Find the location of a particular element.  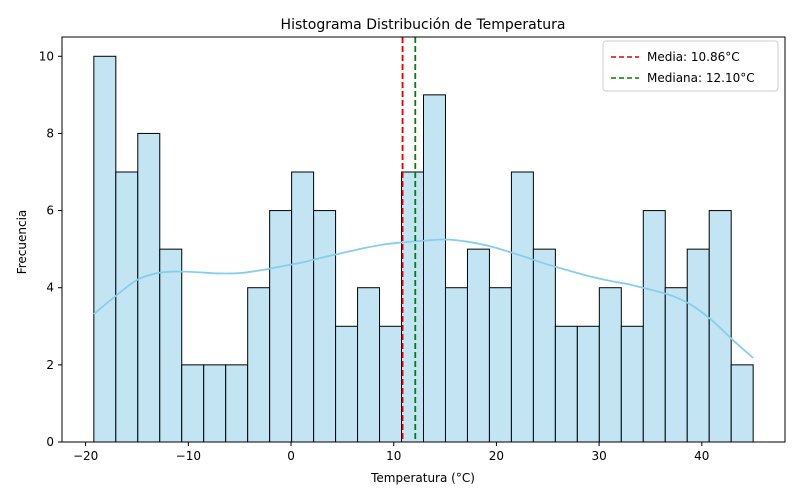

chart-title: Histograma Distribución de Temperatura is located at coordinates (423, 25).